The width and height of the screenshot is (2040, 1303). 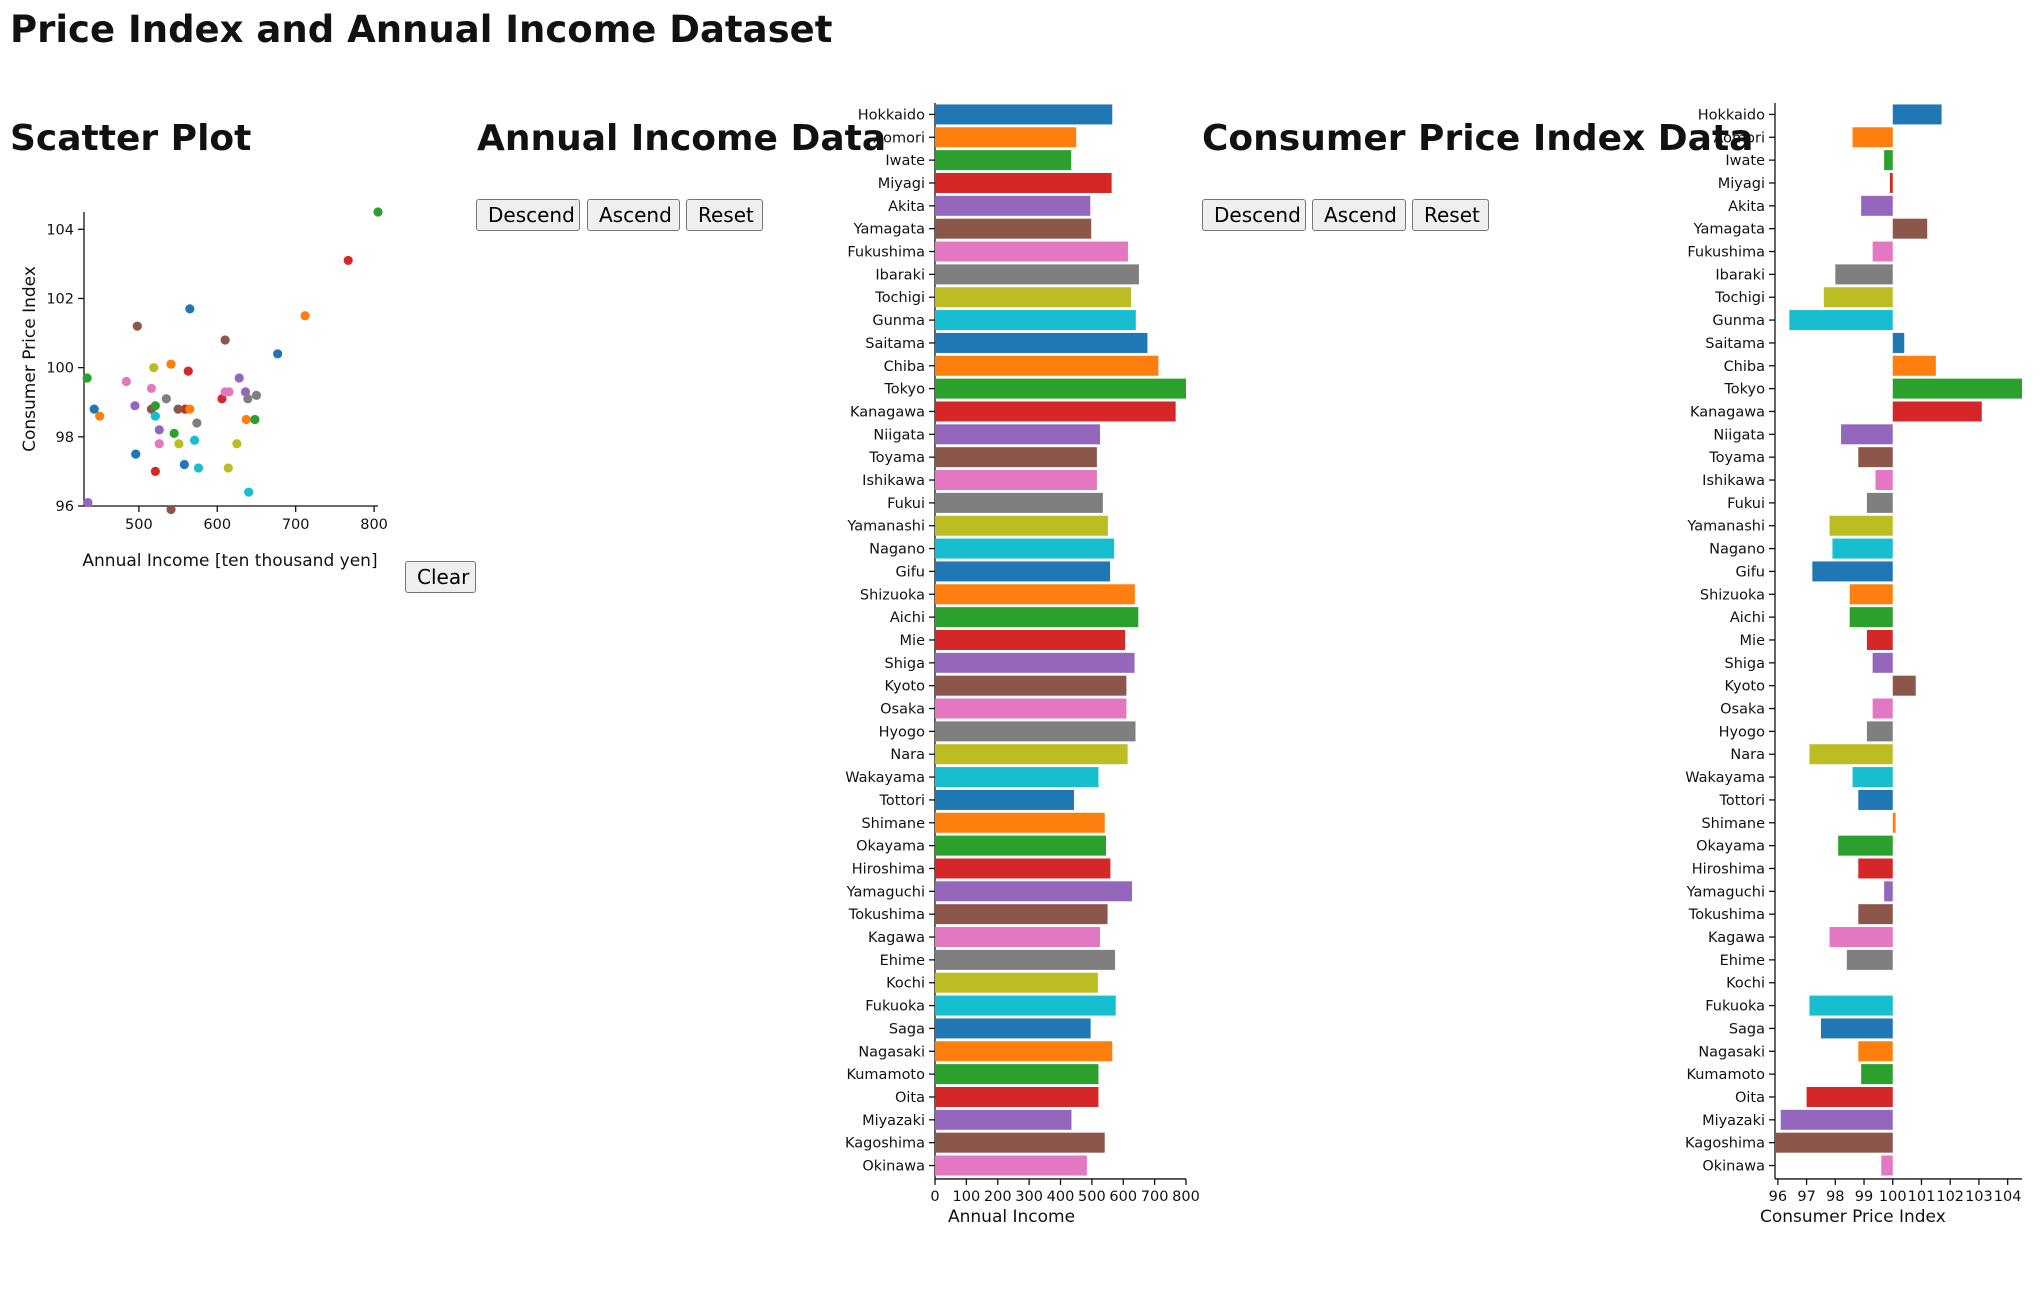 What do you see at coordinates (1359, 215) in the screenshot?
I see `cpi-ascend-button: Ascend` at bounding box center [1359, 215].